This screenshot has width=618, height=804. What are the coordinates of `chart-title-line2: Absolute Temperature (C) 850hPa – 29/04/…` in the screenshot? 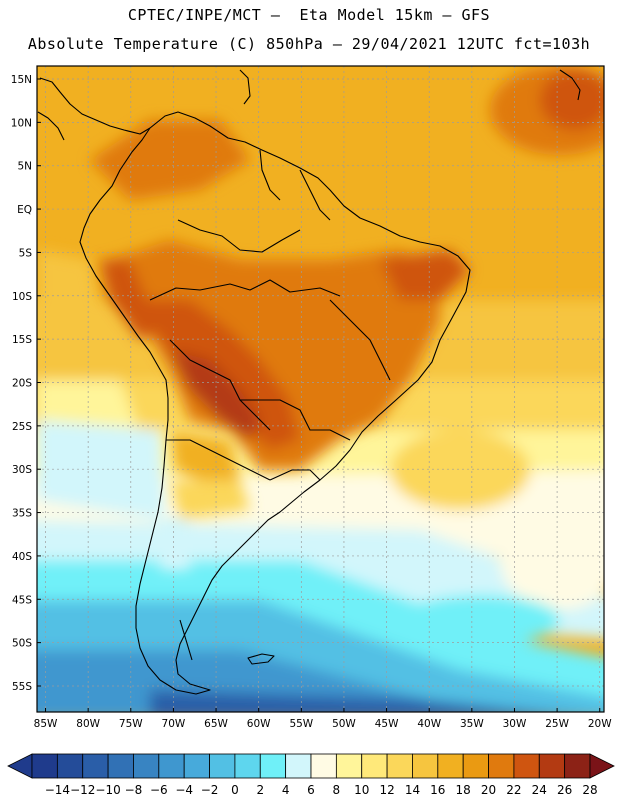 It's located at (309, 44).